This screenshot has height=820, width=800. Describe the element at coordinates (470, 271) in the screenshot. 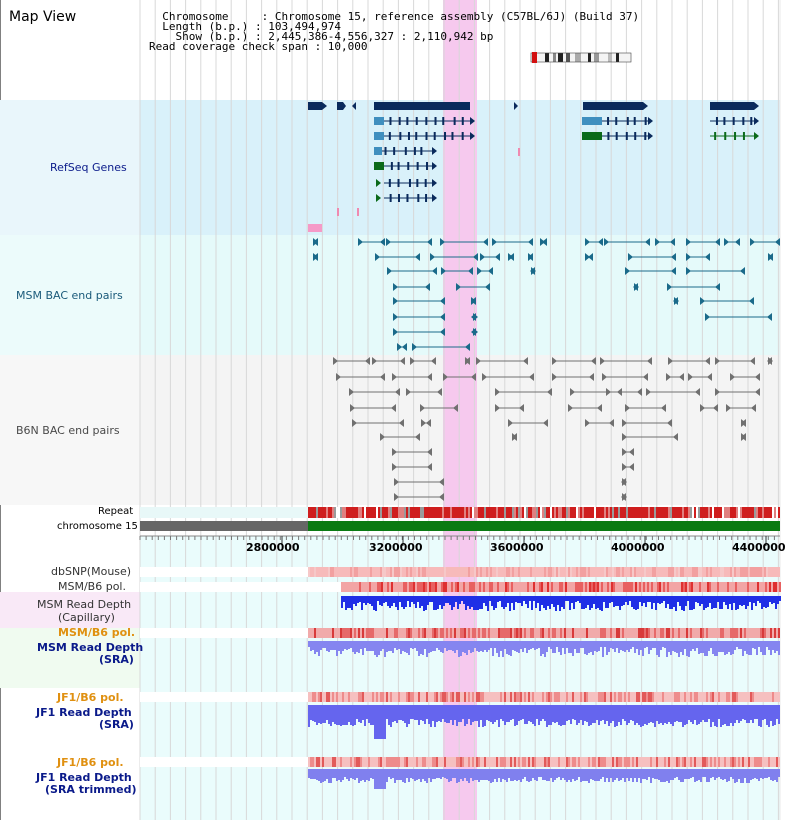

I see `msm-bac-pair-end` at that location.